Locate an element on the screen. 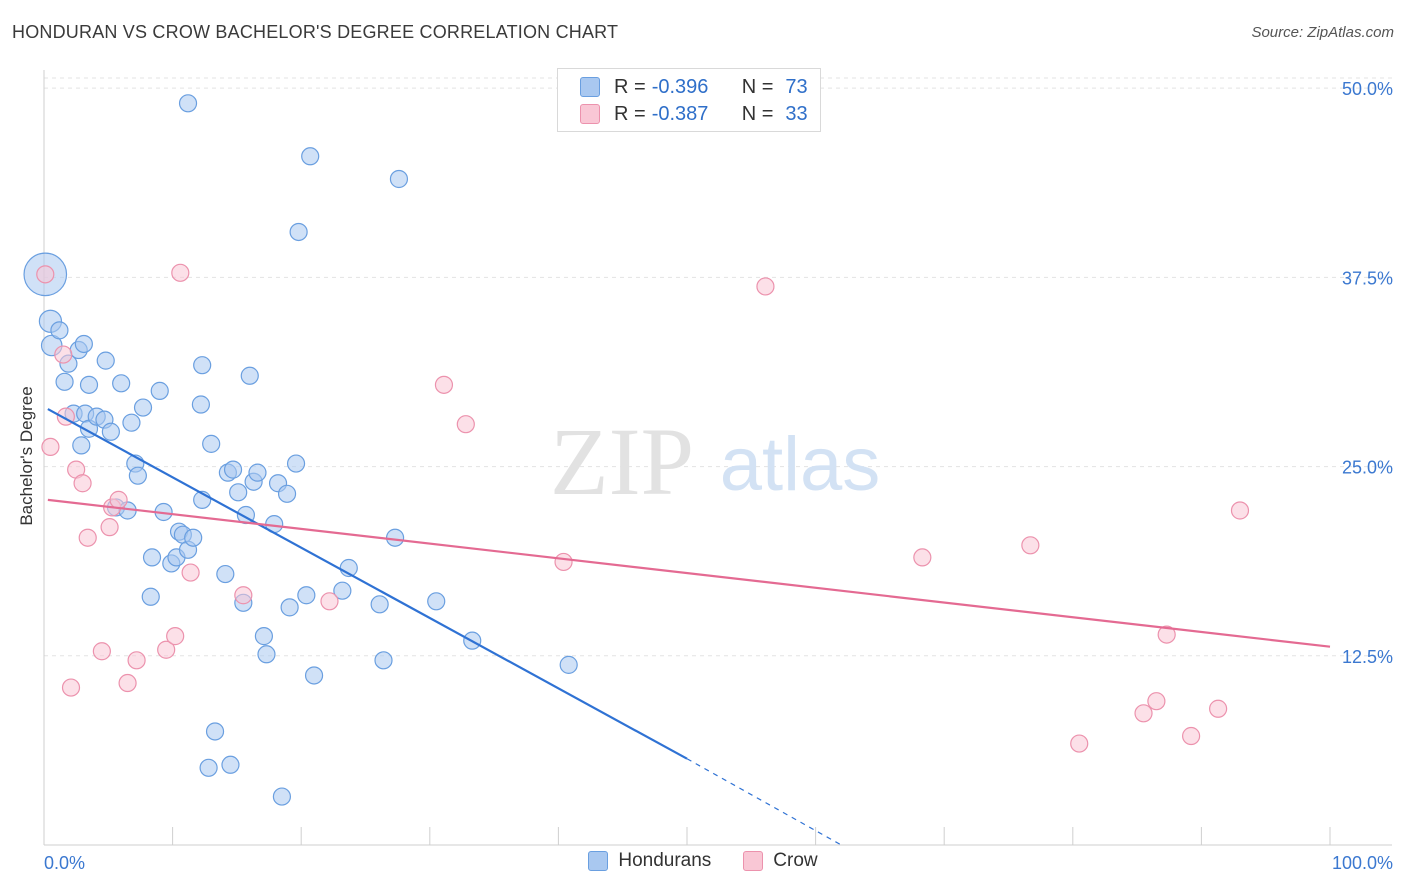 This screenshot has height=892, width=1406. legend-n-value: 73 is located at coordinates (796, 86).